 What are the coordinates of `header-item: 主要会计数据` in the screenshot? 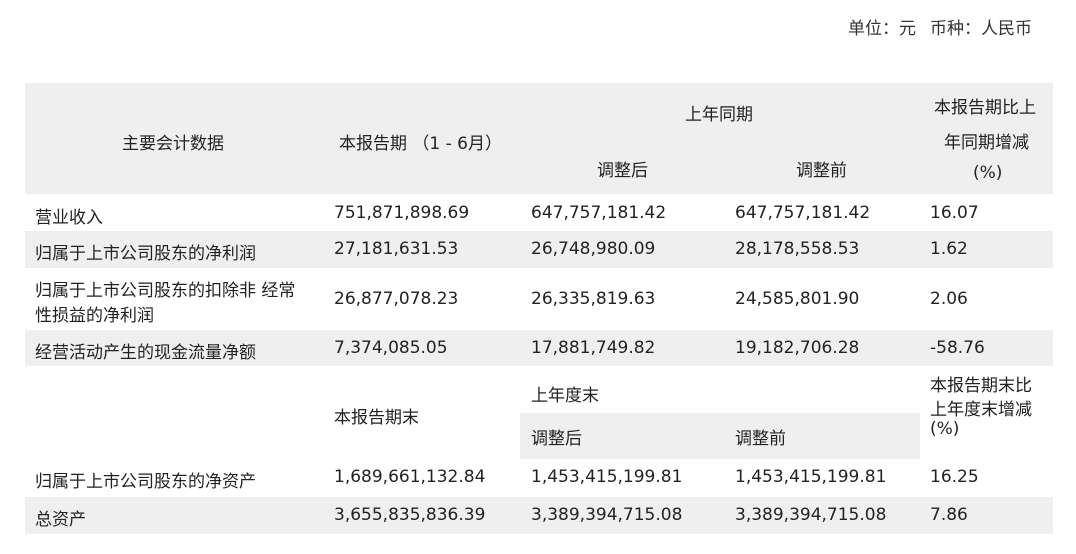 It's located at (173, 144).